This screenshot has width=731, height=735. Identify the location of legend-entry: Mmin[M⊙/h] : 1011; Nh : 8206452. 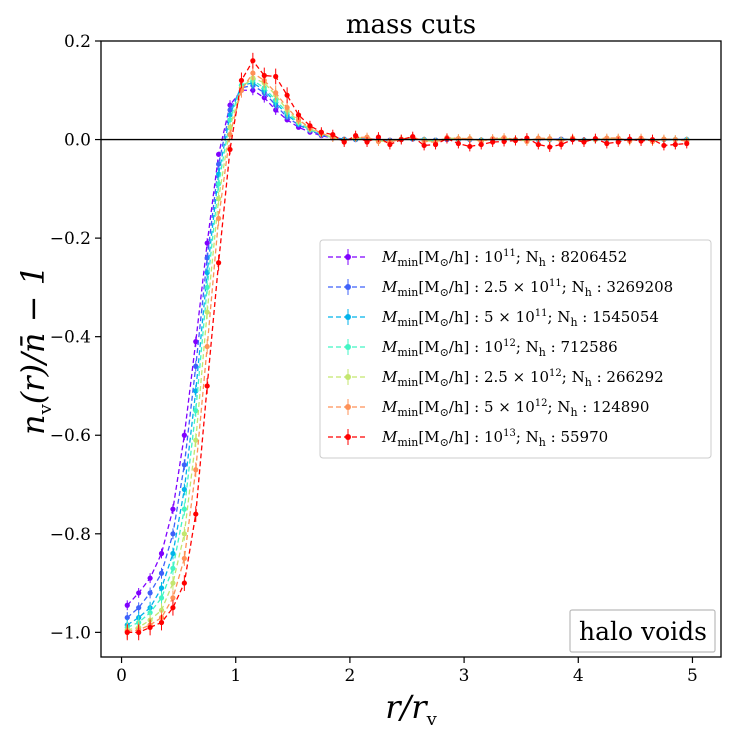
(477, 258).